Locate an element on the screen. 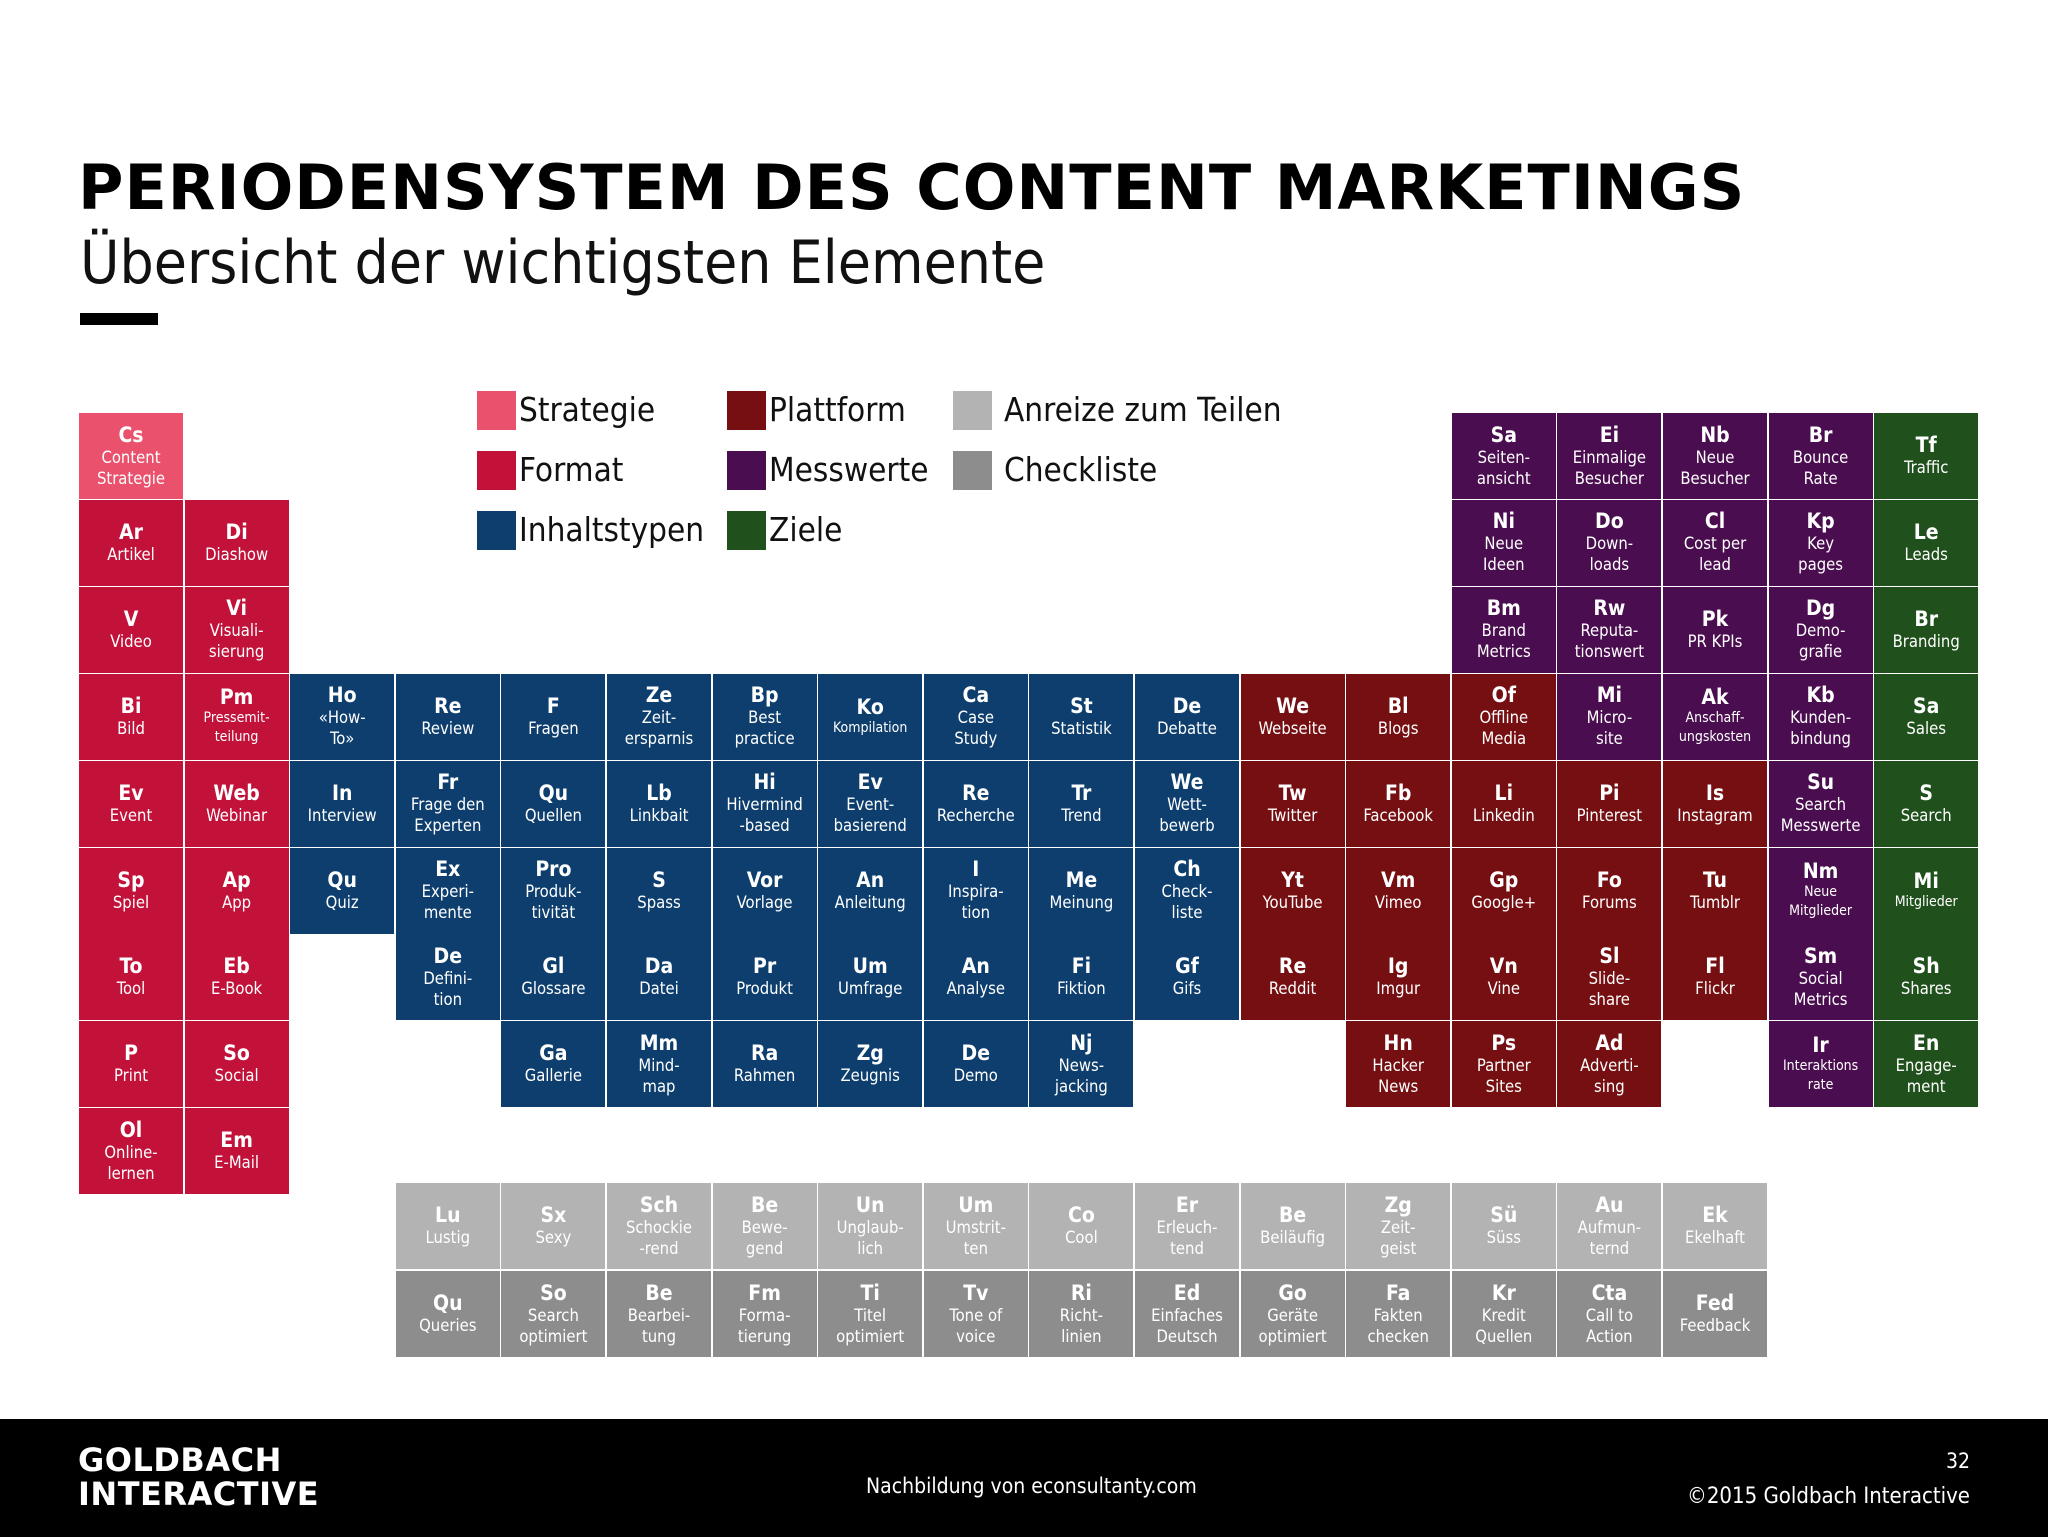  element-cell: Vi Visuali- sierung is located at coordinates (236, 629).